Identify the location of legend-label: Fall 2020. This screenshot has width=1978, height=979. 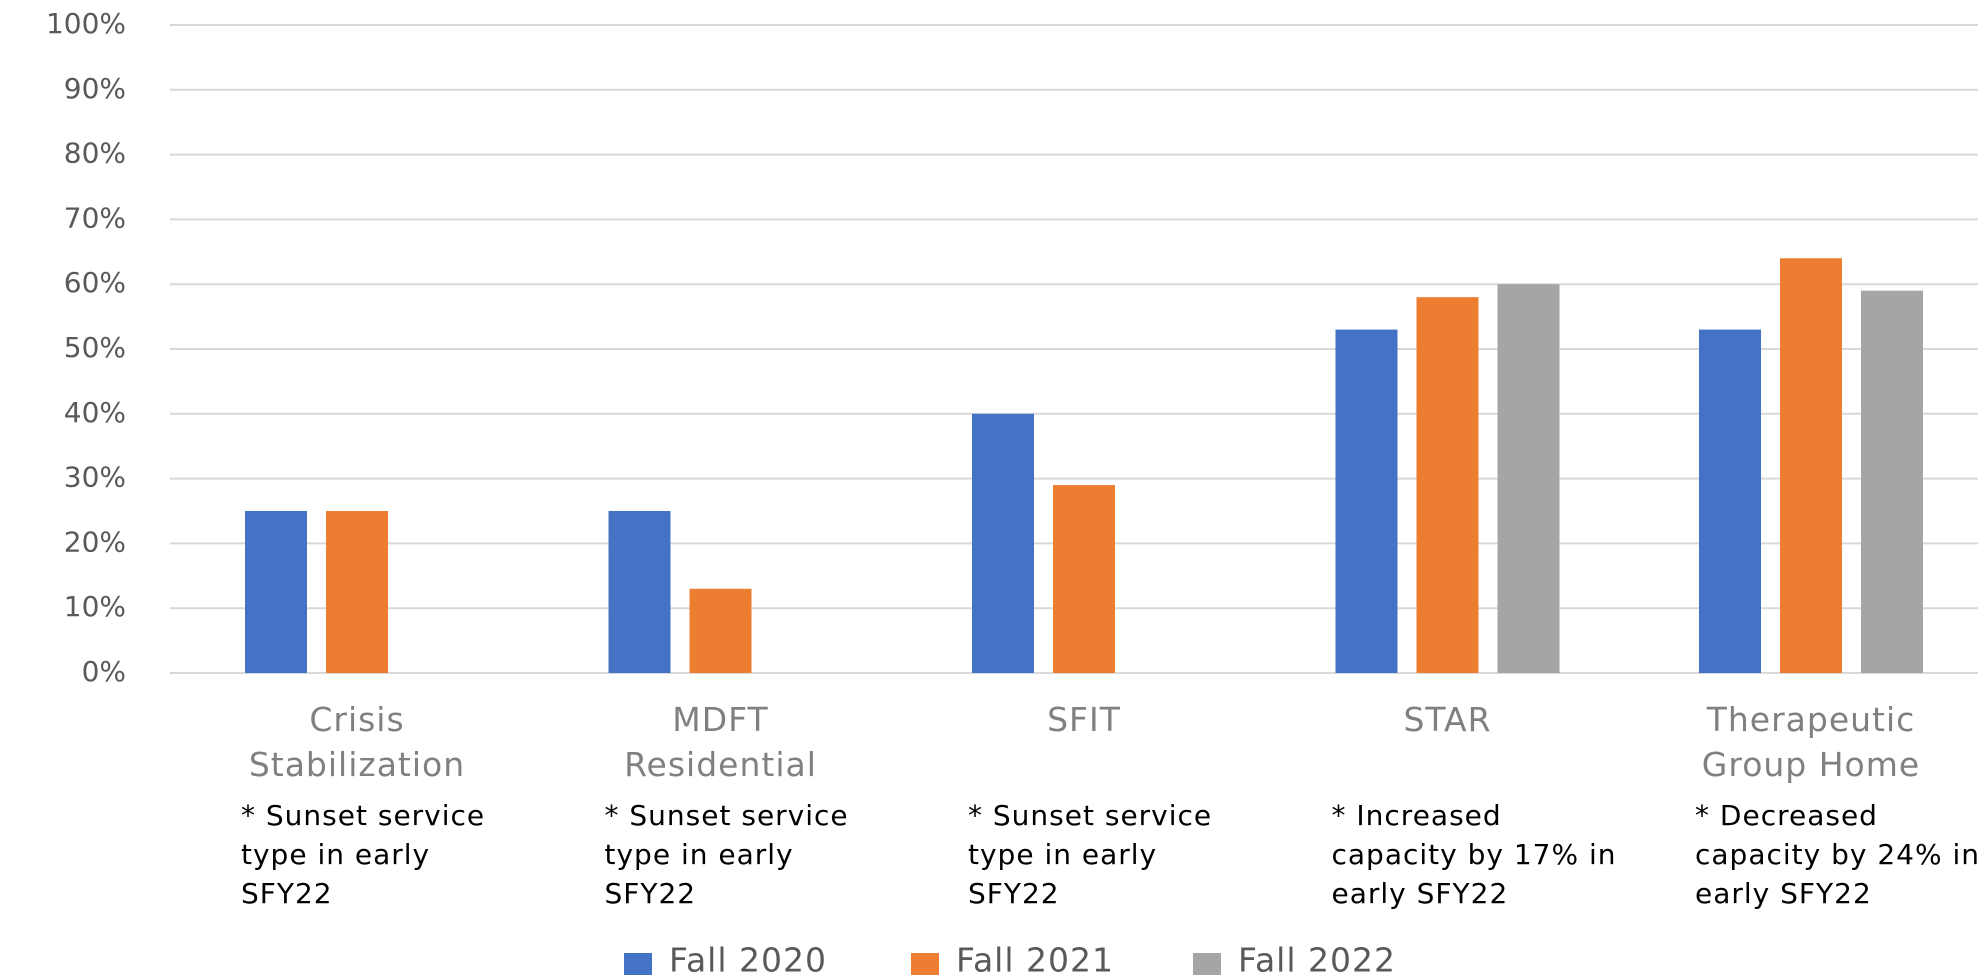
(748, 960).